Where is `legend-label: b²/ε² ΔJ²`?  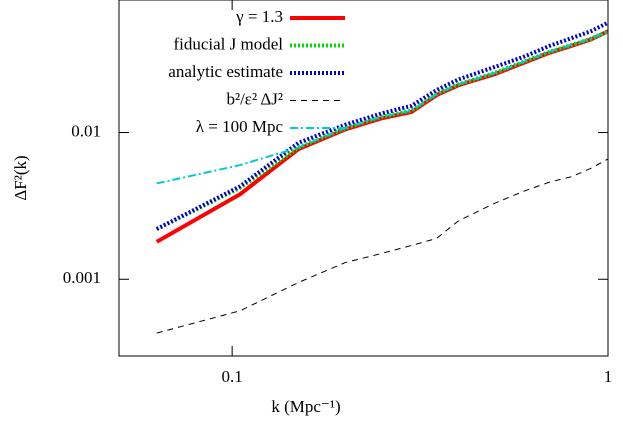
legend-label: b²/ε² ΔJ² is located at coordinates (254, 98).